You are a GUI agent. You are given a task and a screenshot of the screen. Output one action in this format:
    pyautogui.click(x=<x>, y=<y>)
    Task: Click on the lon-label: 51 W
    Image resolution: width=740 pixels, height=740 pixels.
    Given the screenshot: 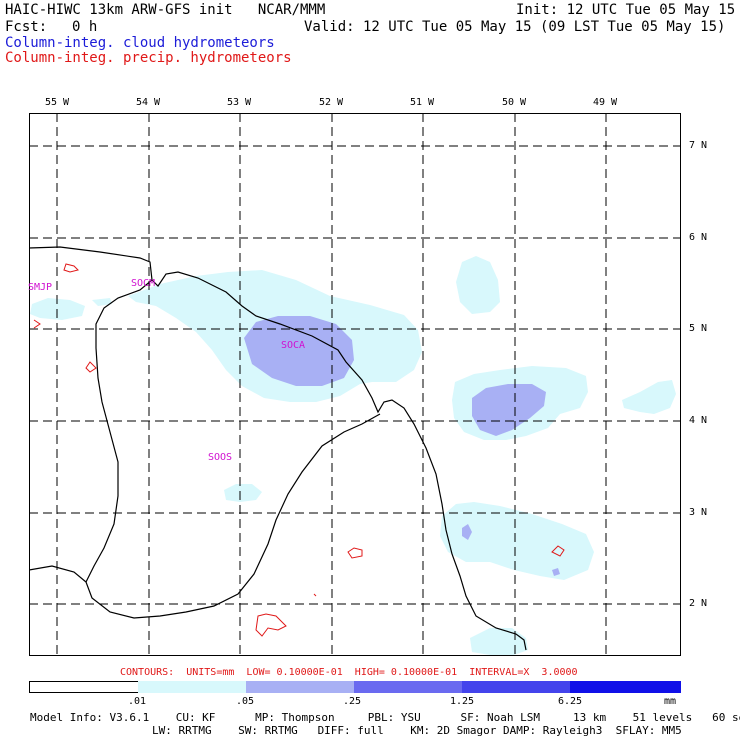 What is the action you would take?
    pyautogui.click(x=422, y=102)
    